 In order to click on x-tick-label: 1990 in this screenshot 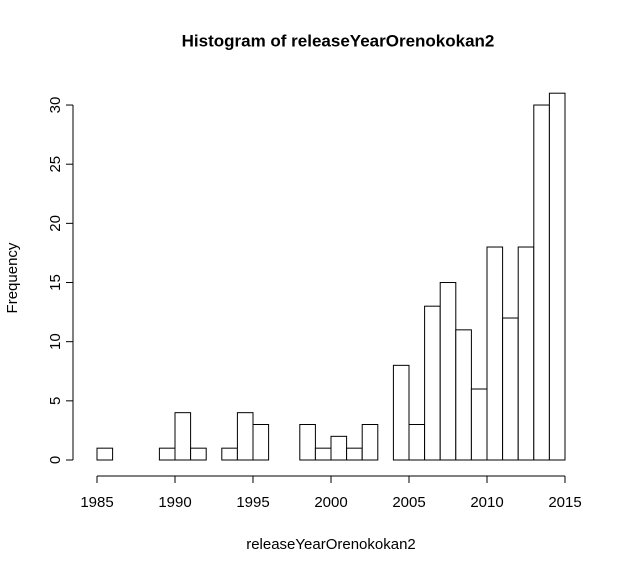, I will do `click(174, 502)`.